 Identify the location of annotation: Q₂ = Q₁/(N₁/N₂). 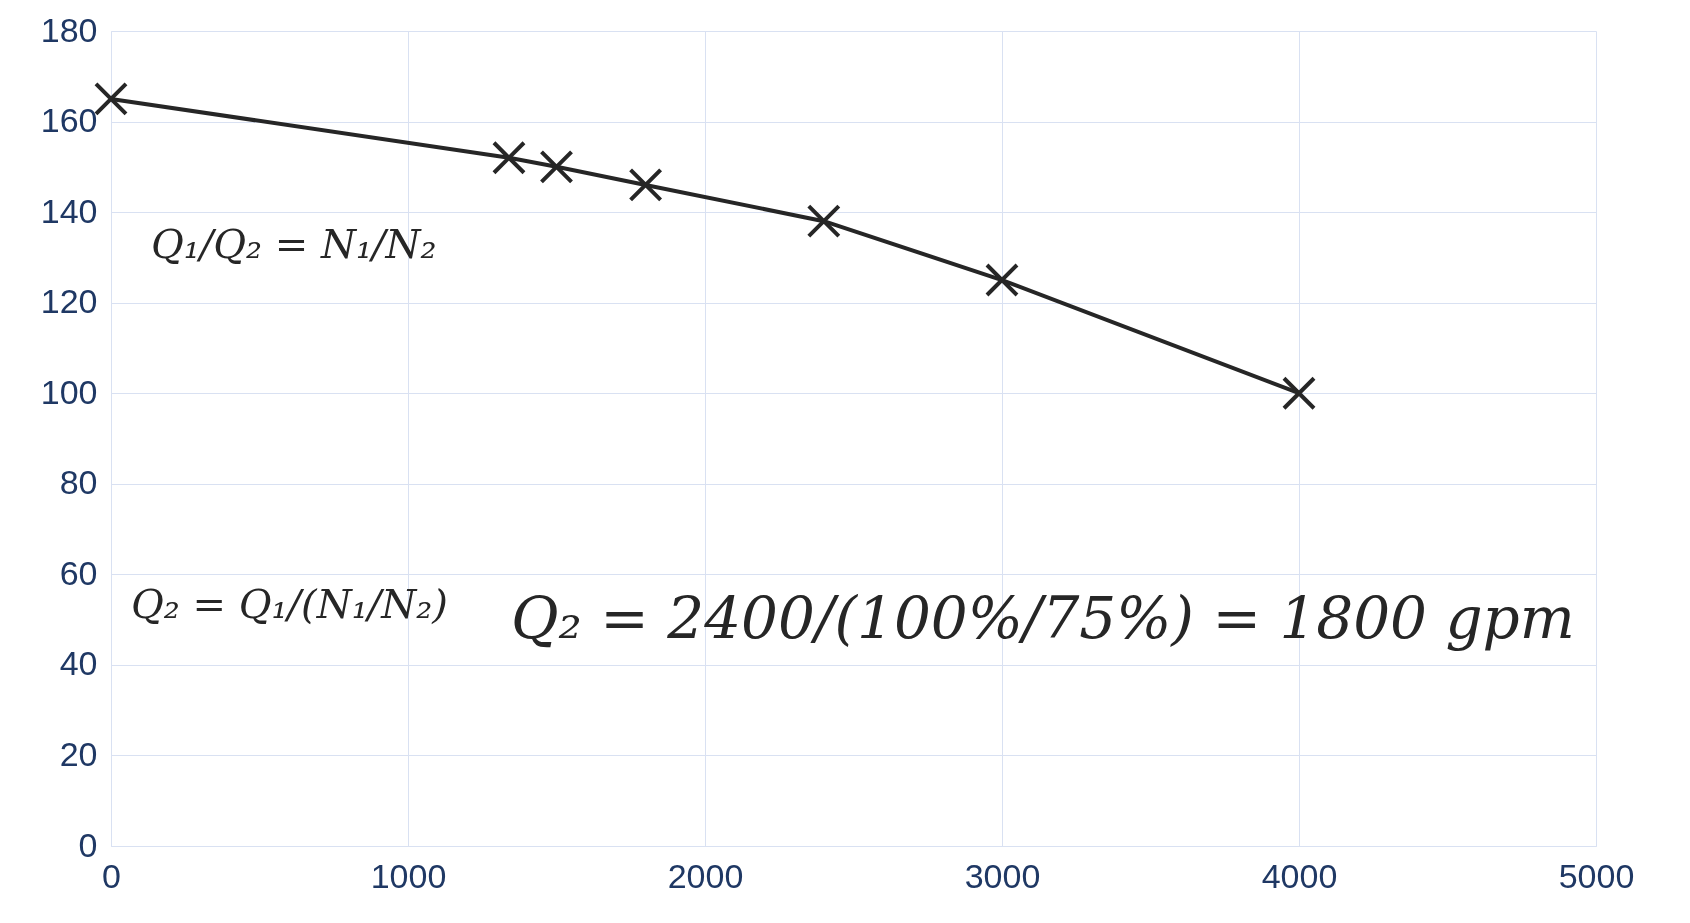
(289, 604).